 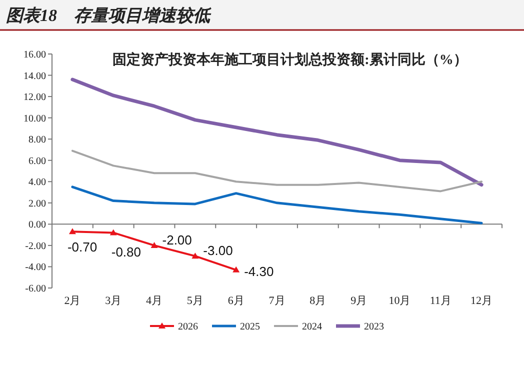 I want to click on x-tick-label: 4月, so click(x=154, y=301).